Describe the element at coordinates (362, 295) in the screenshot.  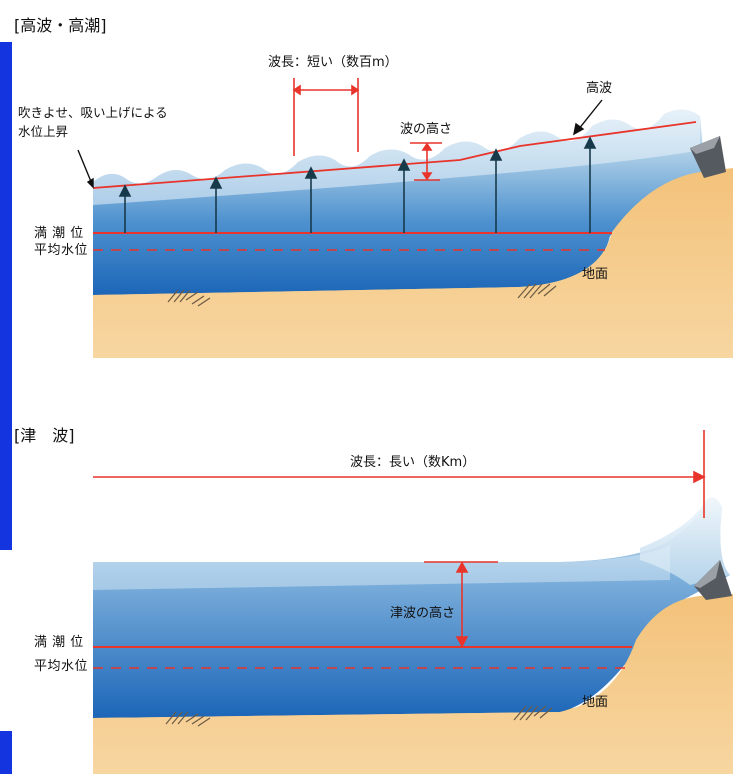
I see `hw-rocks` at that location.